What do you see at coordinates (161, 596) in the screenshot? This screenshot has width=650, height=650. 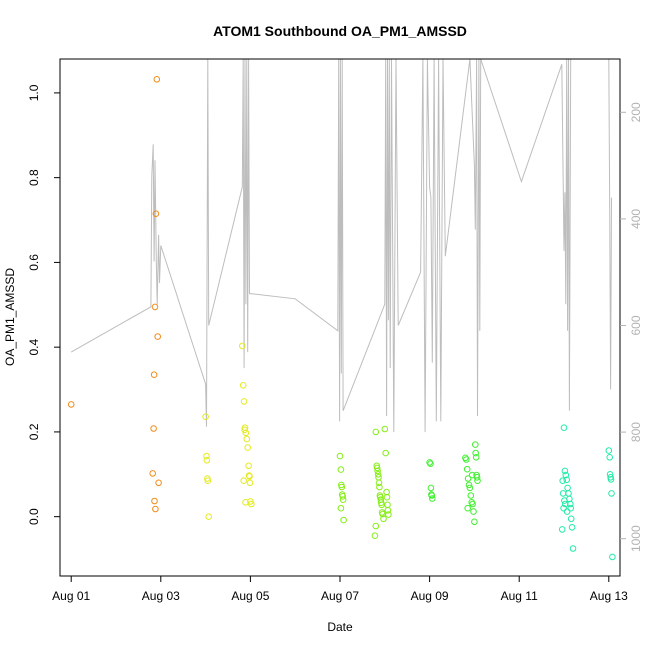 I see `x-tick-label: Aug 03` at bounding box center [161, 596].